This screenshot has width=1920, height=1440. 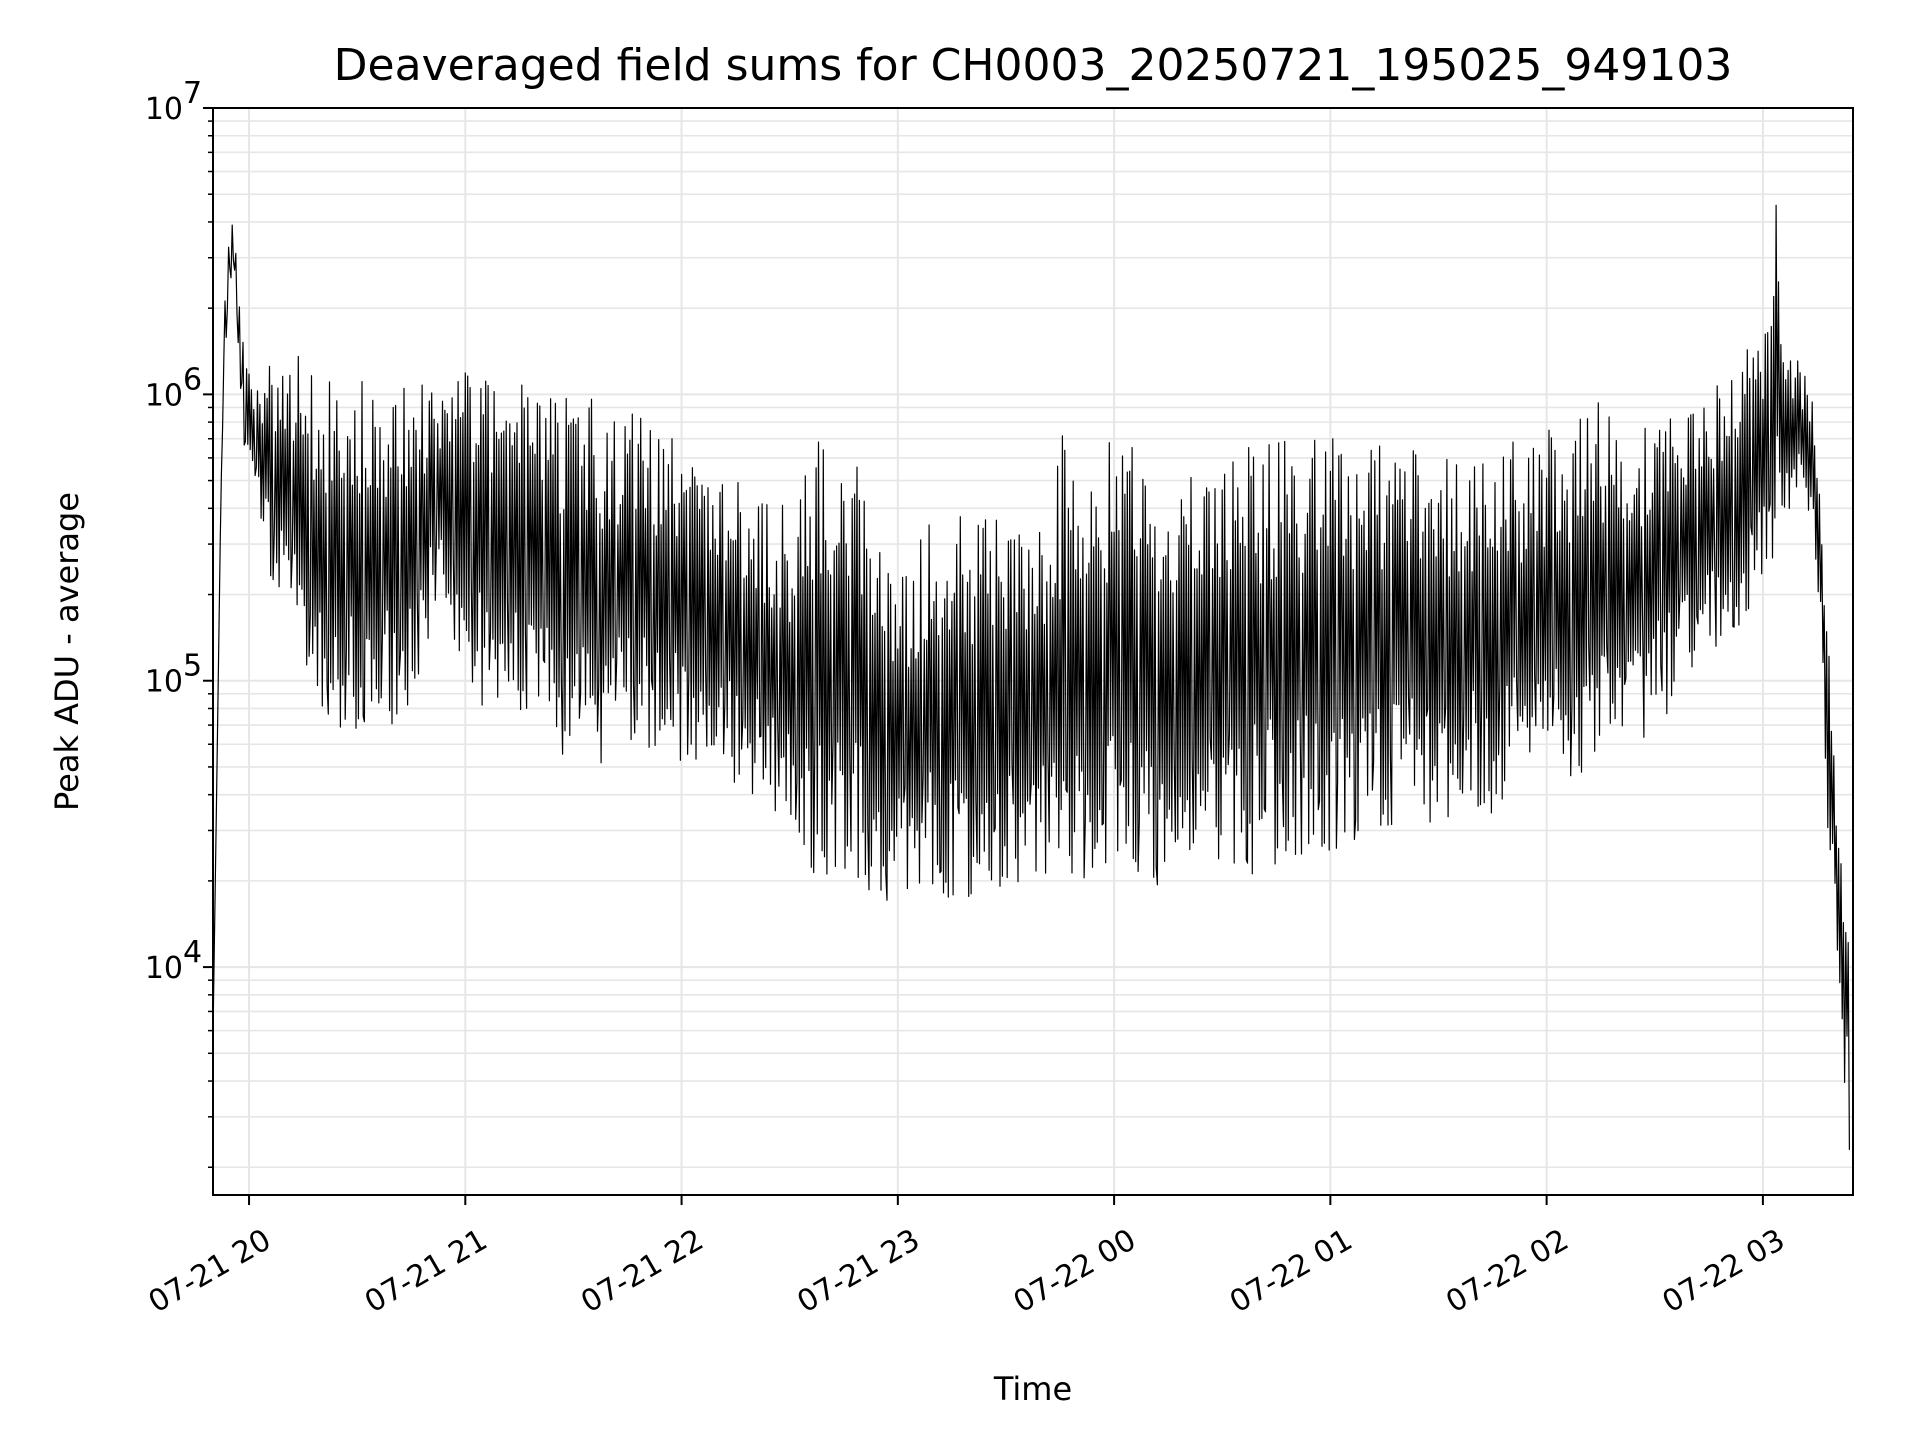 What do you see at coordinates (192, 379) in the screenshot?
I see `y-tick-exponent: 6` at bounding box center [192, 379].